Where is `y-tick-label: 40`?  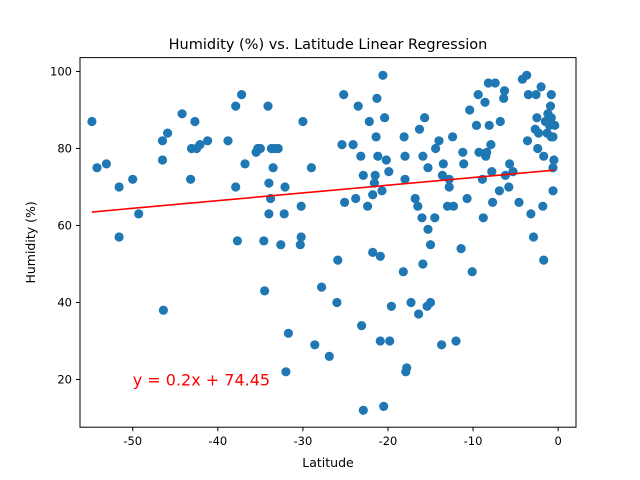
y-tick-label: 40 is located at coordinates (64, 302).